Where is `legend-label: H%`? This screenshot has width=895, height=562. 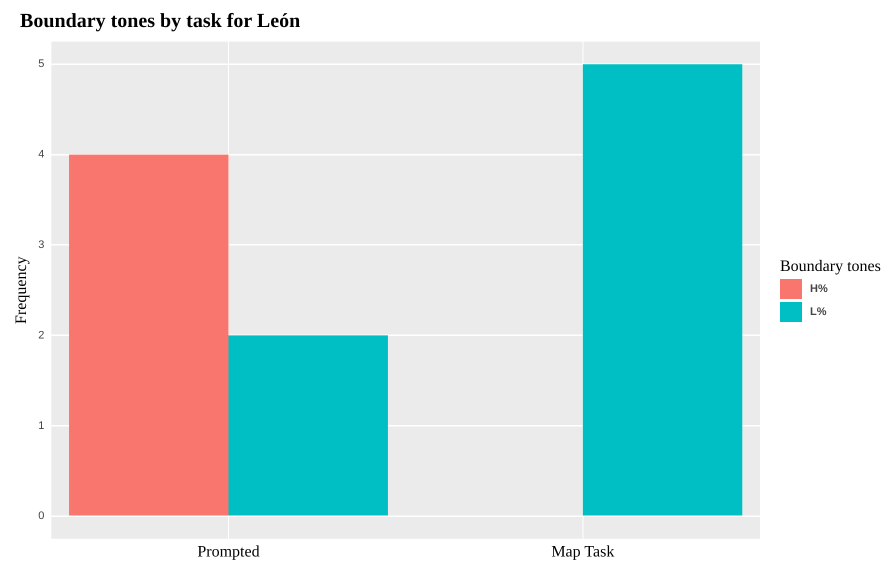
legend-label: H% is located at coordinates (819, 289).